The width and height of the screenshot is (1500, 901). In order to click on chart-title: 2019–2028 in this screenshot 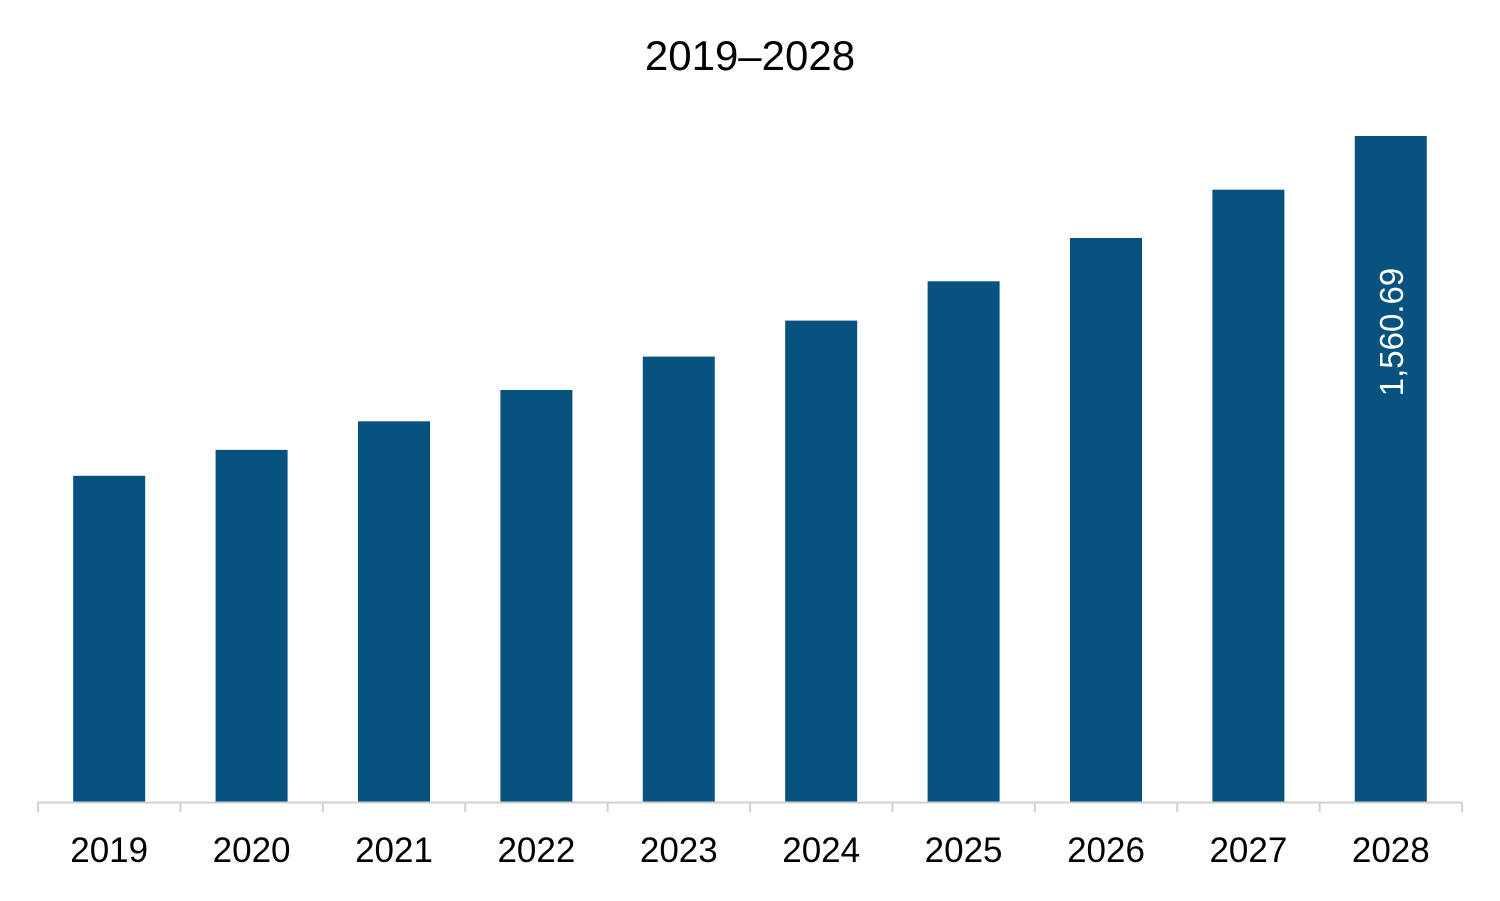, I will do `click(750, 55)`.